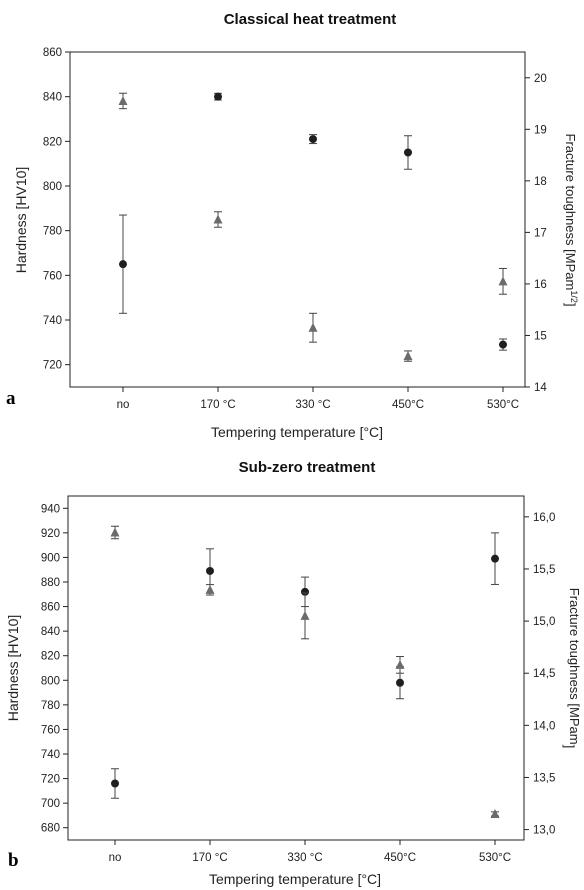 The height and width of the screenshot is (890, 584). What do you see at coordinates (310, 19) in the screenshot?
I see `panel-a-title: Classical heat treatment` at bounding box center [310, 19].